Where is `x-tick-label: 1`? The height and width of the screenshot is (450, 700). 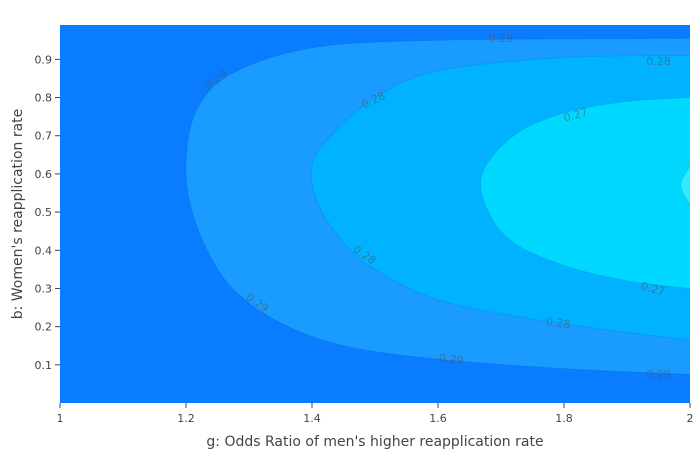 x-tick-label: 1 is located at coordinates (60, 418).